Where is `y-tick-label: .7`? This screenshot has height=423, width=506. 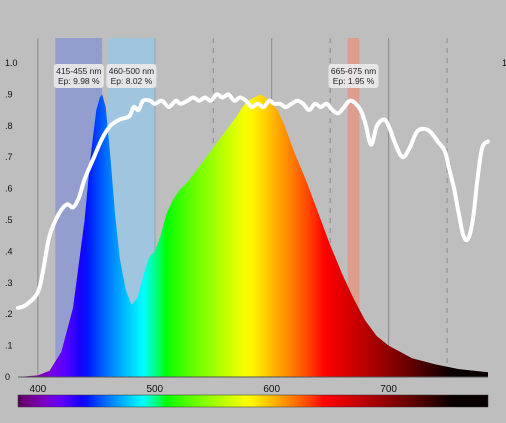 y-tick-label: .7 is located at coordinates (9, 157).